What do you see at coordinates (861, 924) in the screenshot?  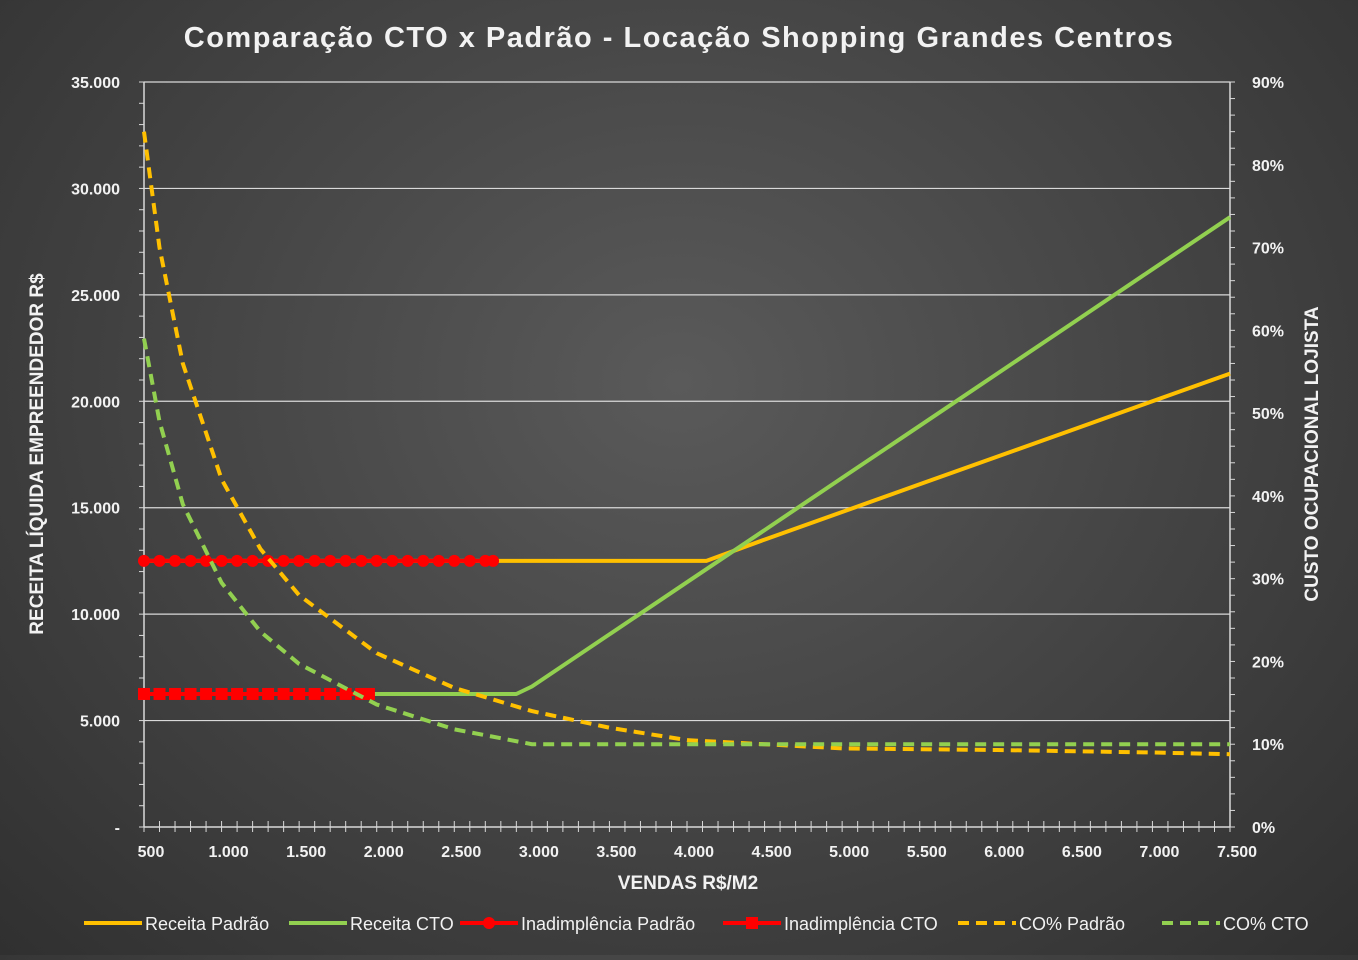 I see `legend-label-inadimplencia-cto: Inadimplência CTO` at bounding box center [861, 924].